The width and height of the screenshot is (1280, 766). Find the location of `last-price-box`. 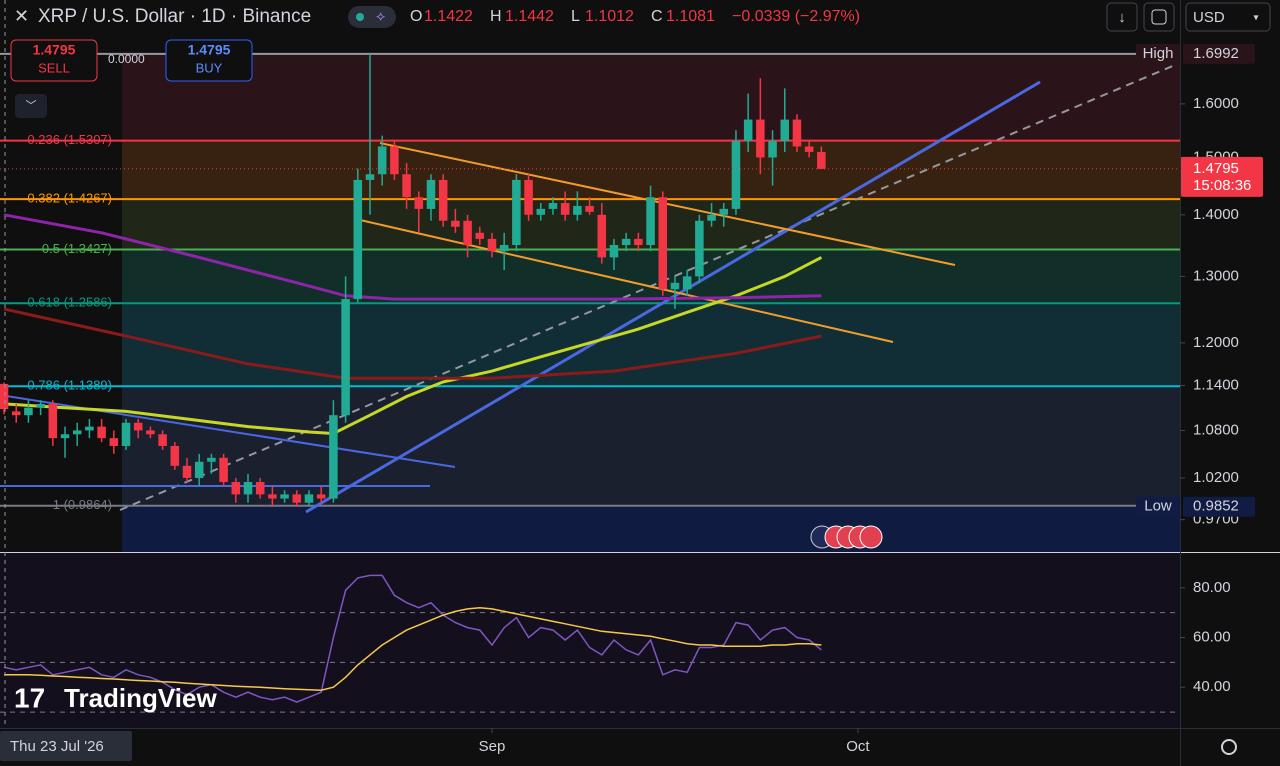

last-price-box is located at coordinates (1222, 176).